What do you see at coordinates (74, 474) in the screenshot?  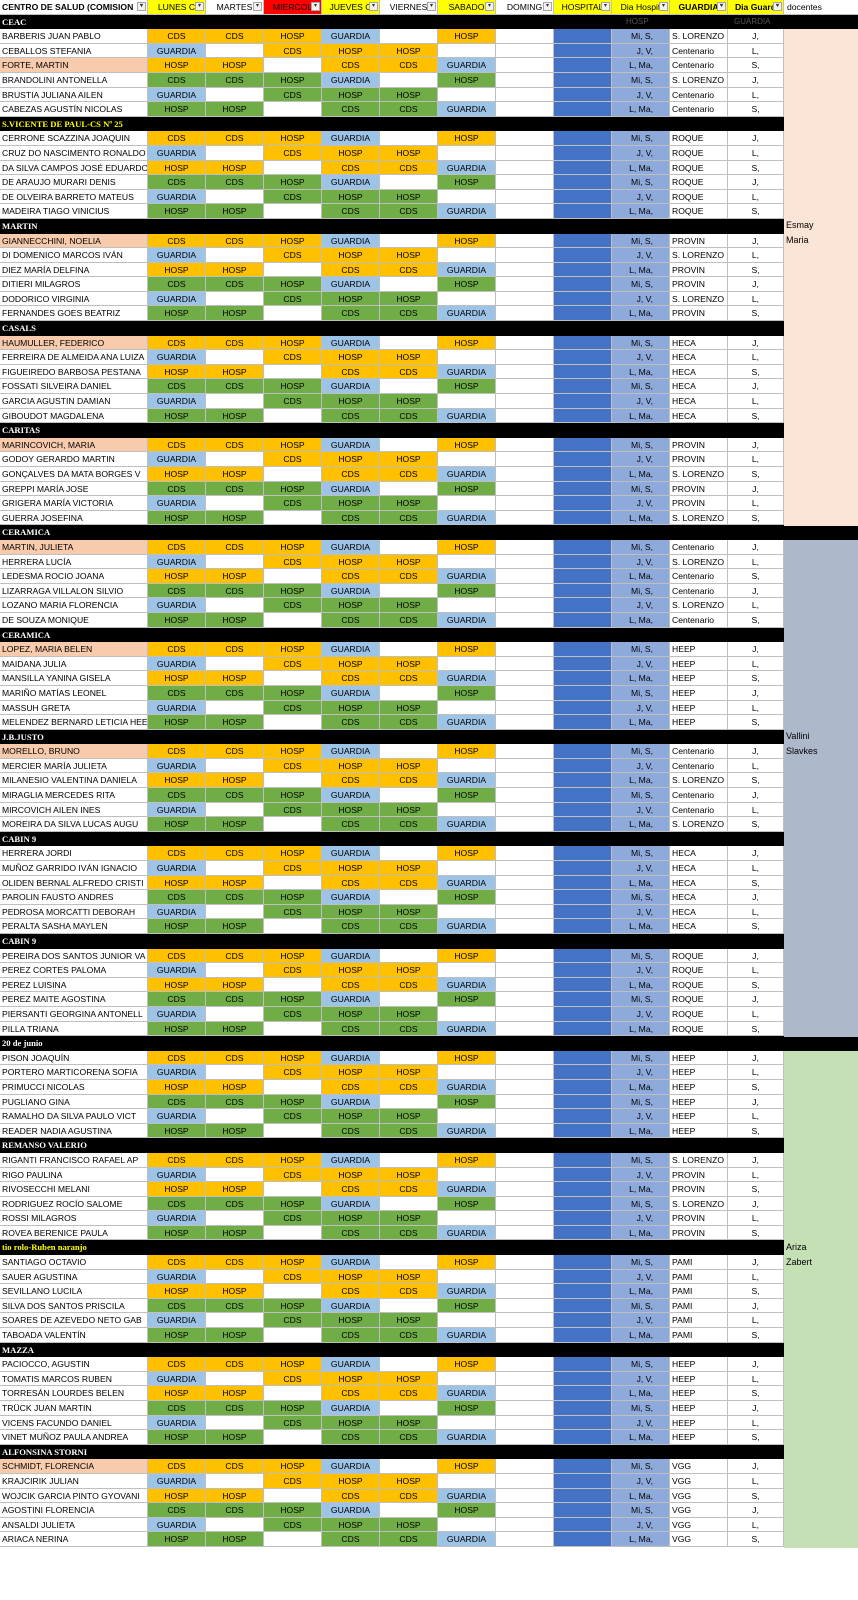 I see `student-name: GONÇALVES DA MATA BORGES V` at bounding box center [74, 474].